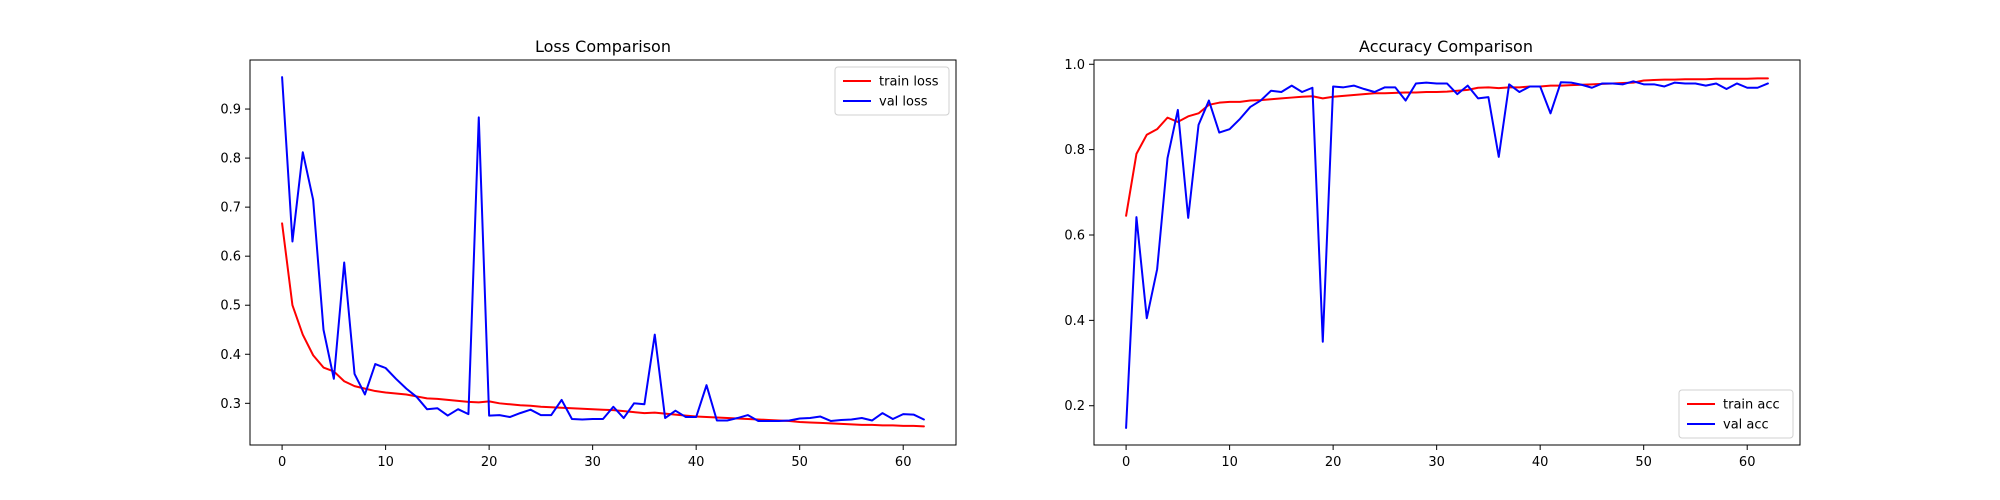 The image size is (2000, 500). Describe the element at coordinates (1751, 405) in the screenshot. I see `legend-label: train acc` at that location.